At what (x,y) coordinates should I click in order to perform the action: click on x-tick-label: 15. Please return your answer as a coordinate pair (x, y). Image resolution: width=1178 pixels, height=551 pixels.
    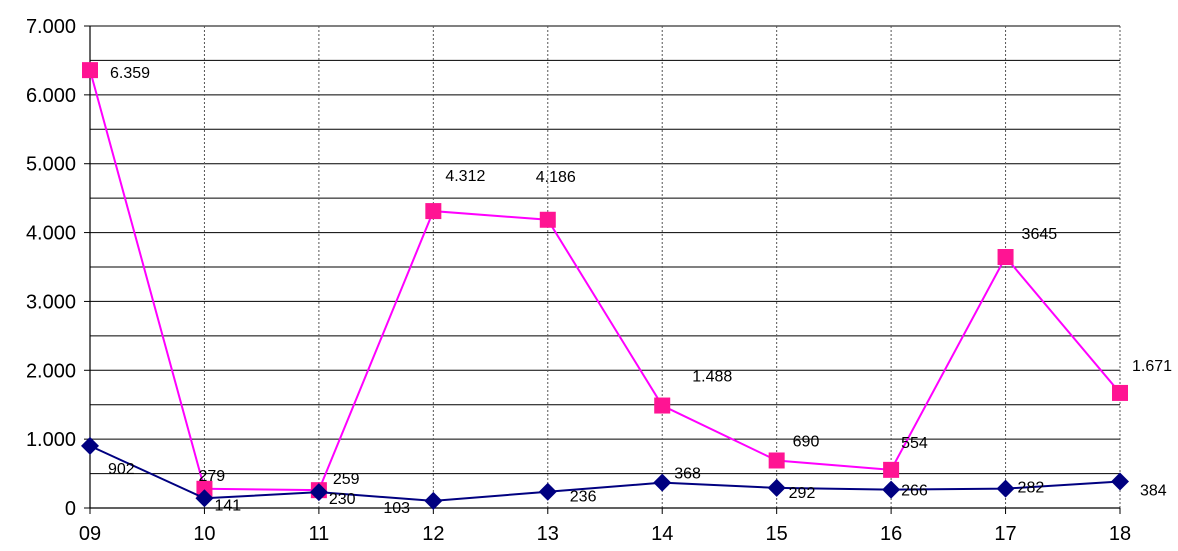
    Looking at the image, I should click on (777, 534).